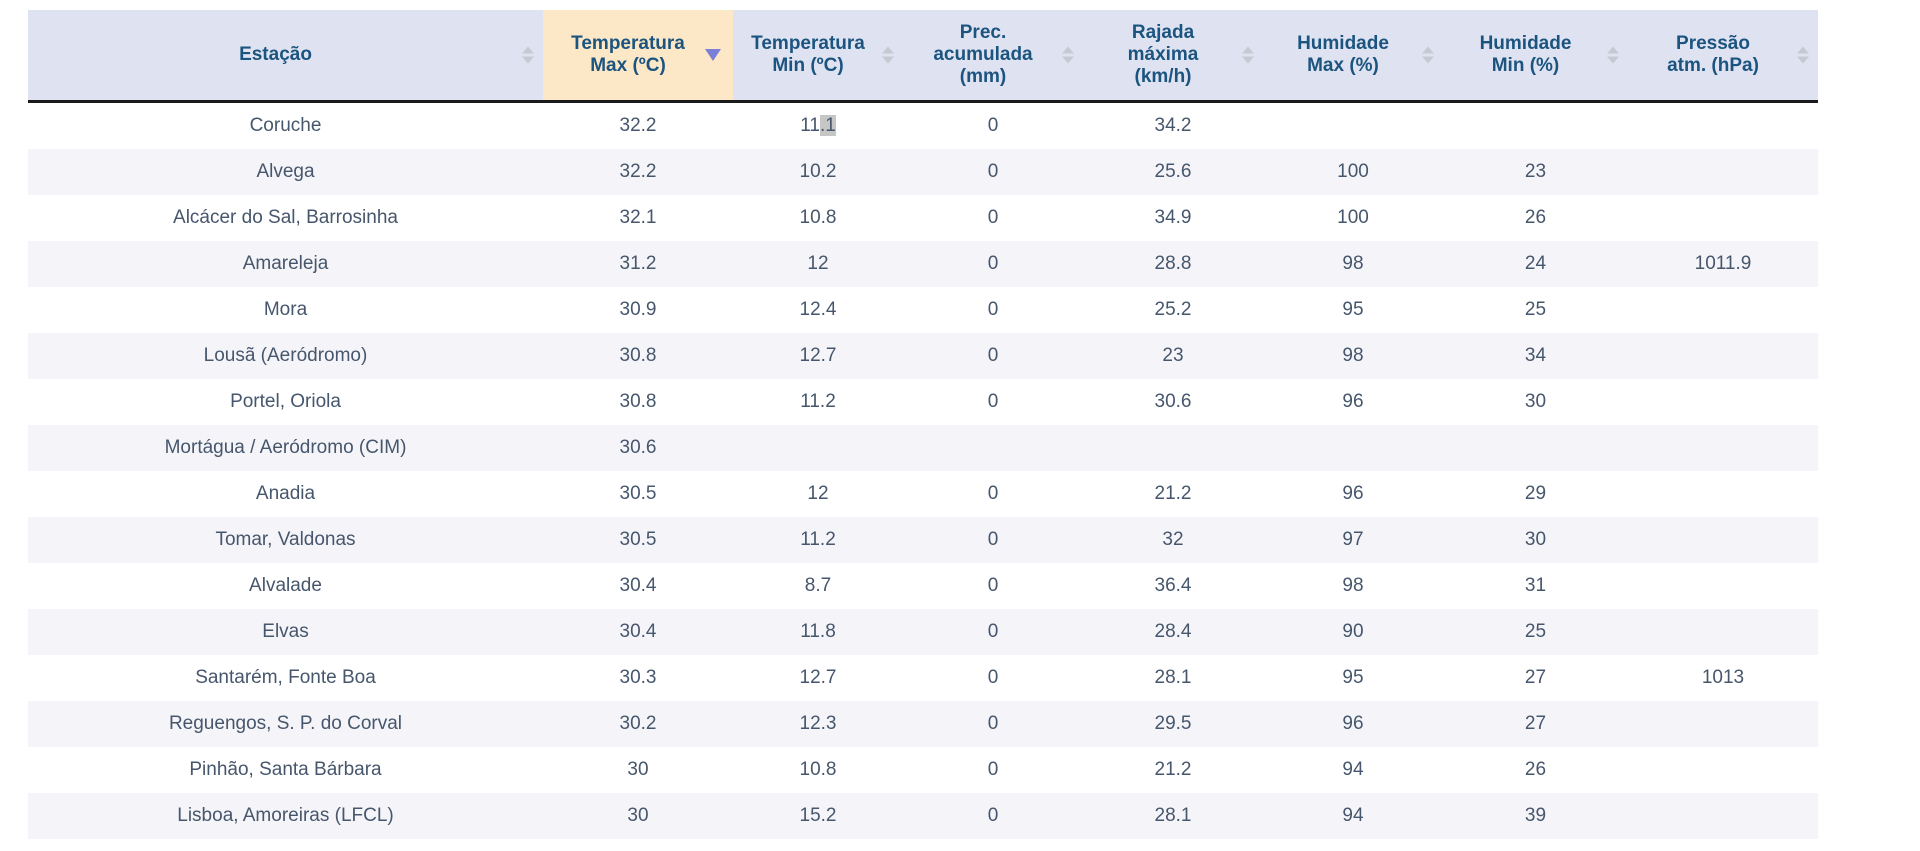 Image resolution: width=1920 pixels, height=851 pixels. I want to click on column-header-estacao: Estação, so click(285, 56).